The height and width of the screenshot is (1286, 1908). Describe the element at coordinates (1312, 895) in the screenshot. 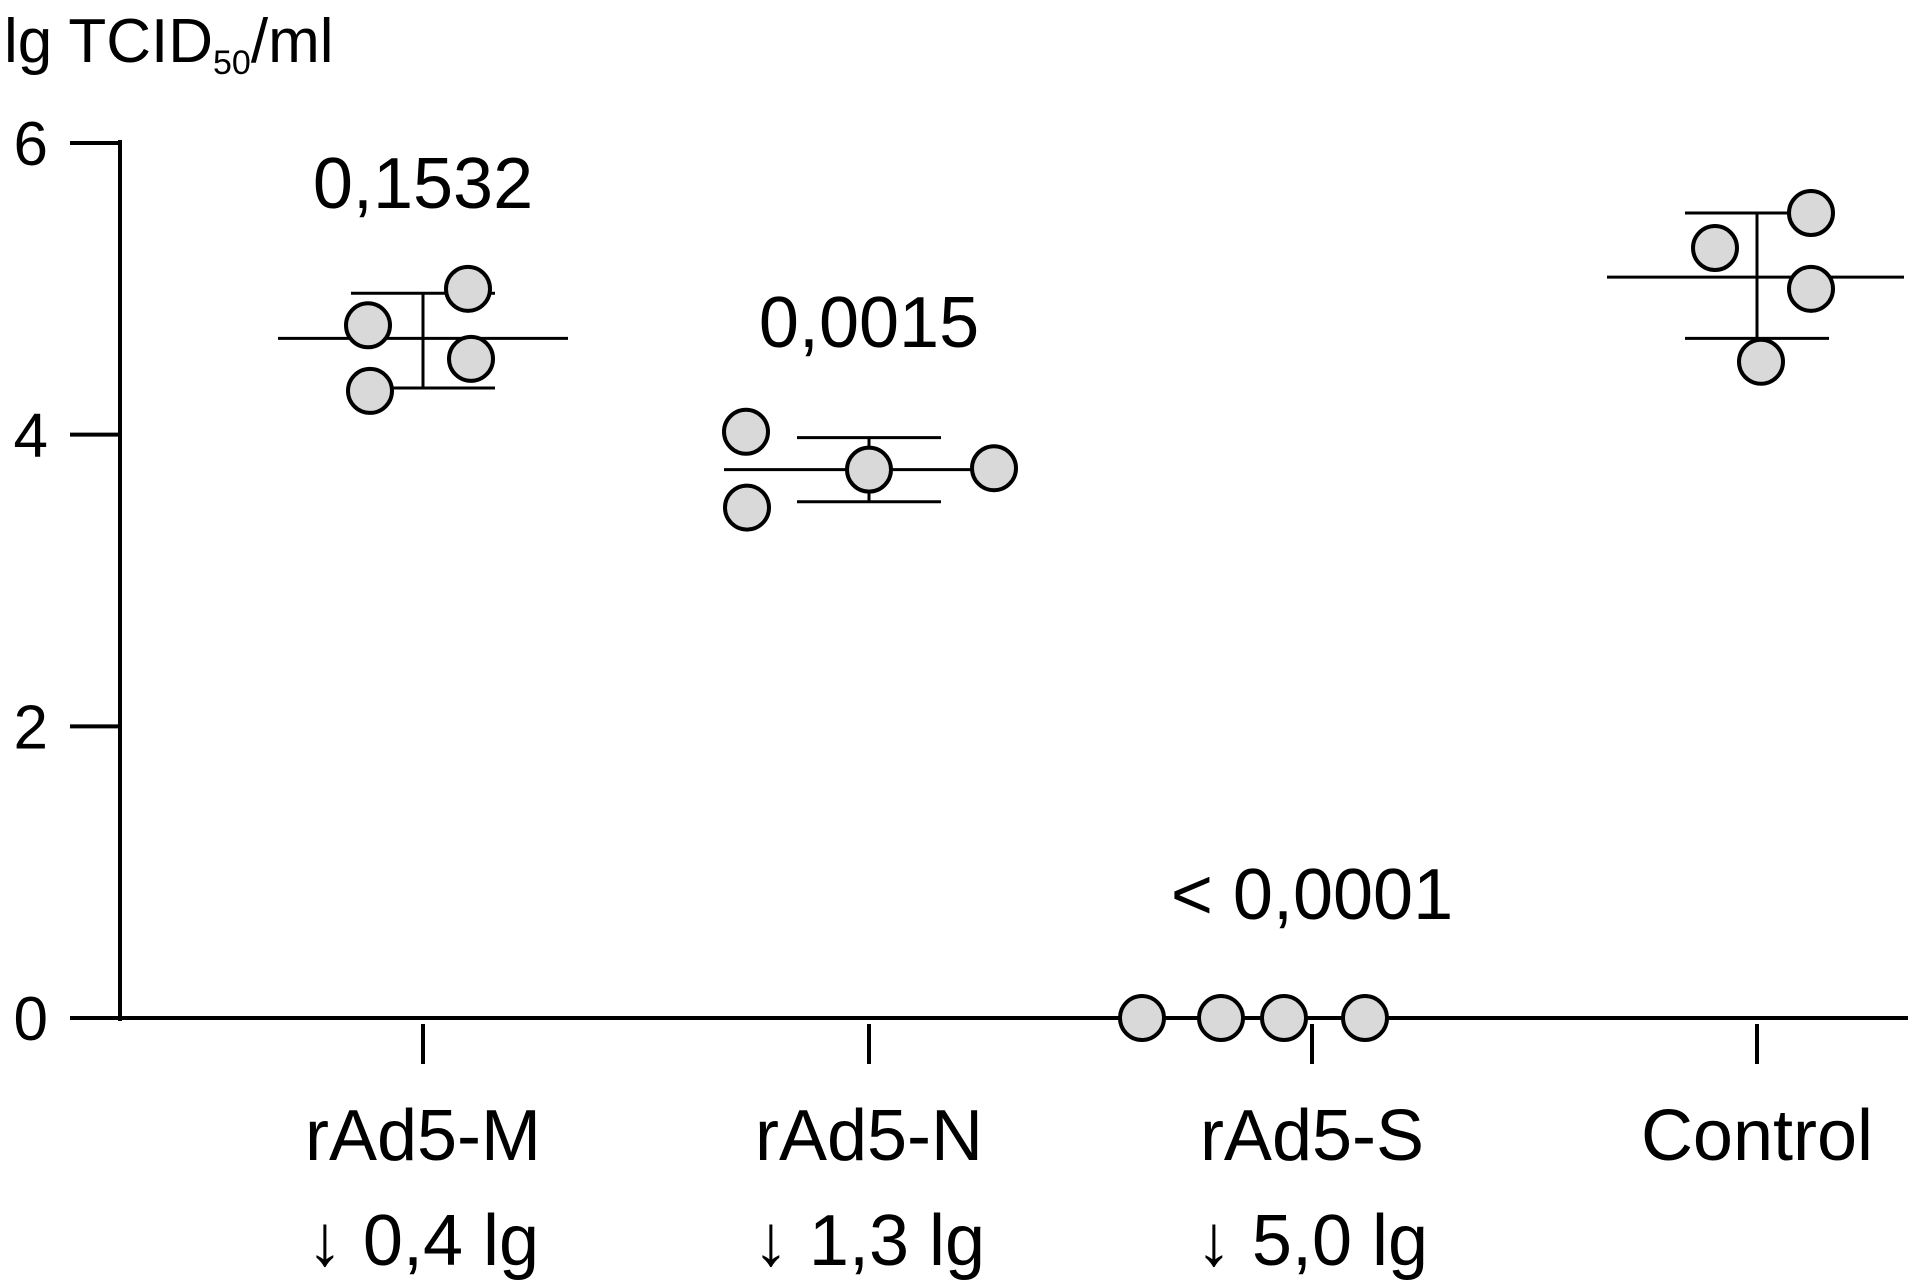

I see `p-value-rad5-s: < 0,0001` at that location.